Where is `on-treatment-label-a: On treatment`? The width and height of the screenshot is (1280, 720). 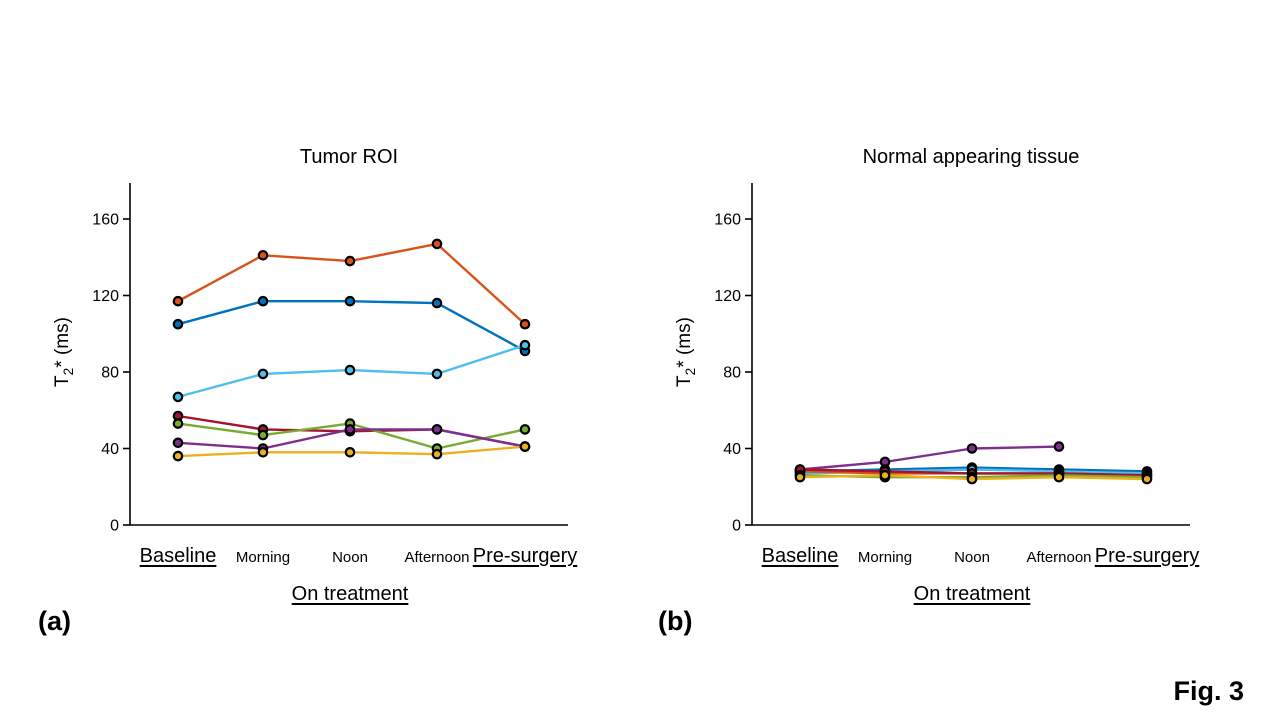 on-treatment-label-a: On treatment is located at coordinates (350, 594).